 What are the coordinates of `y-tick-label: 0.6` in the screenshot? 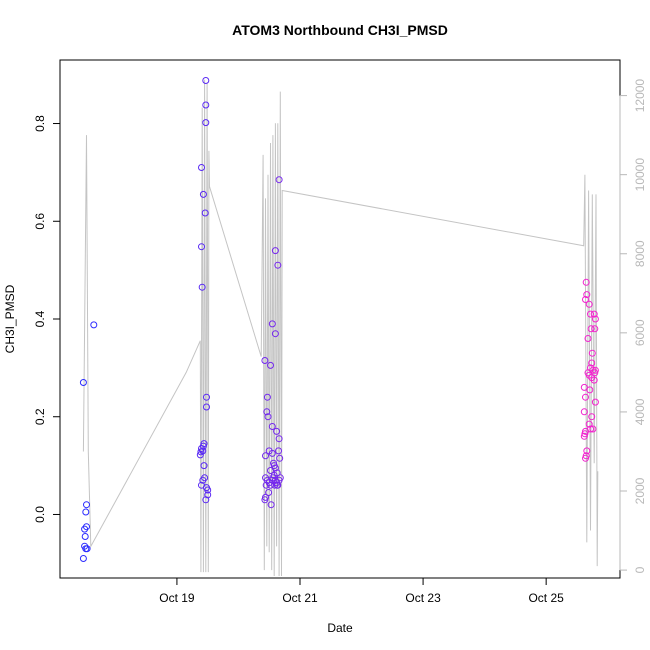 It's located at (40, 221).